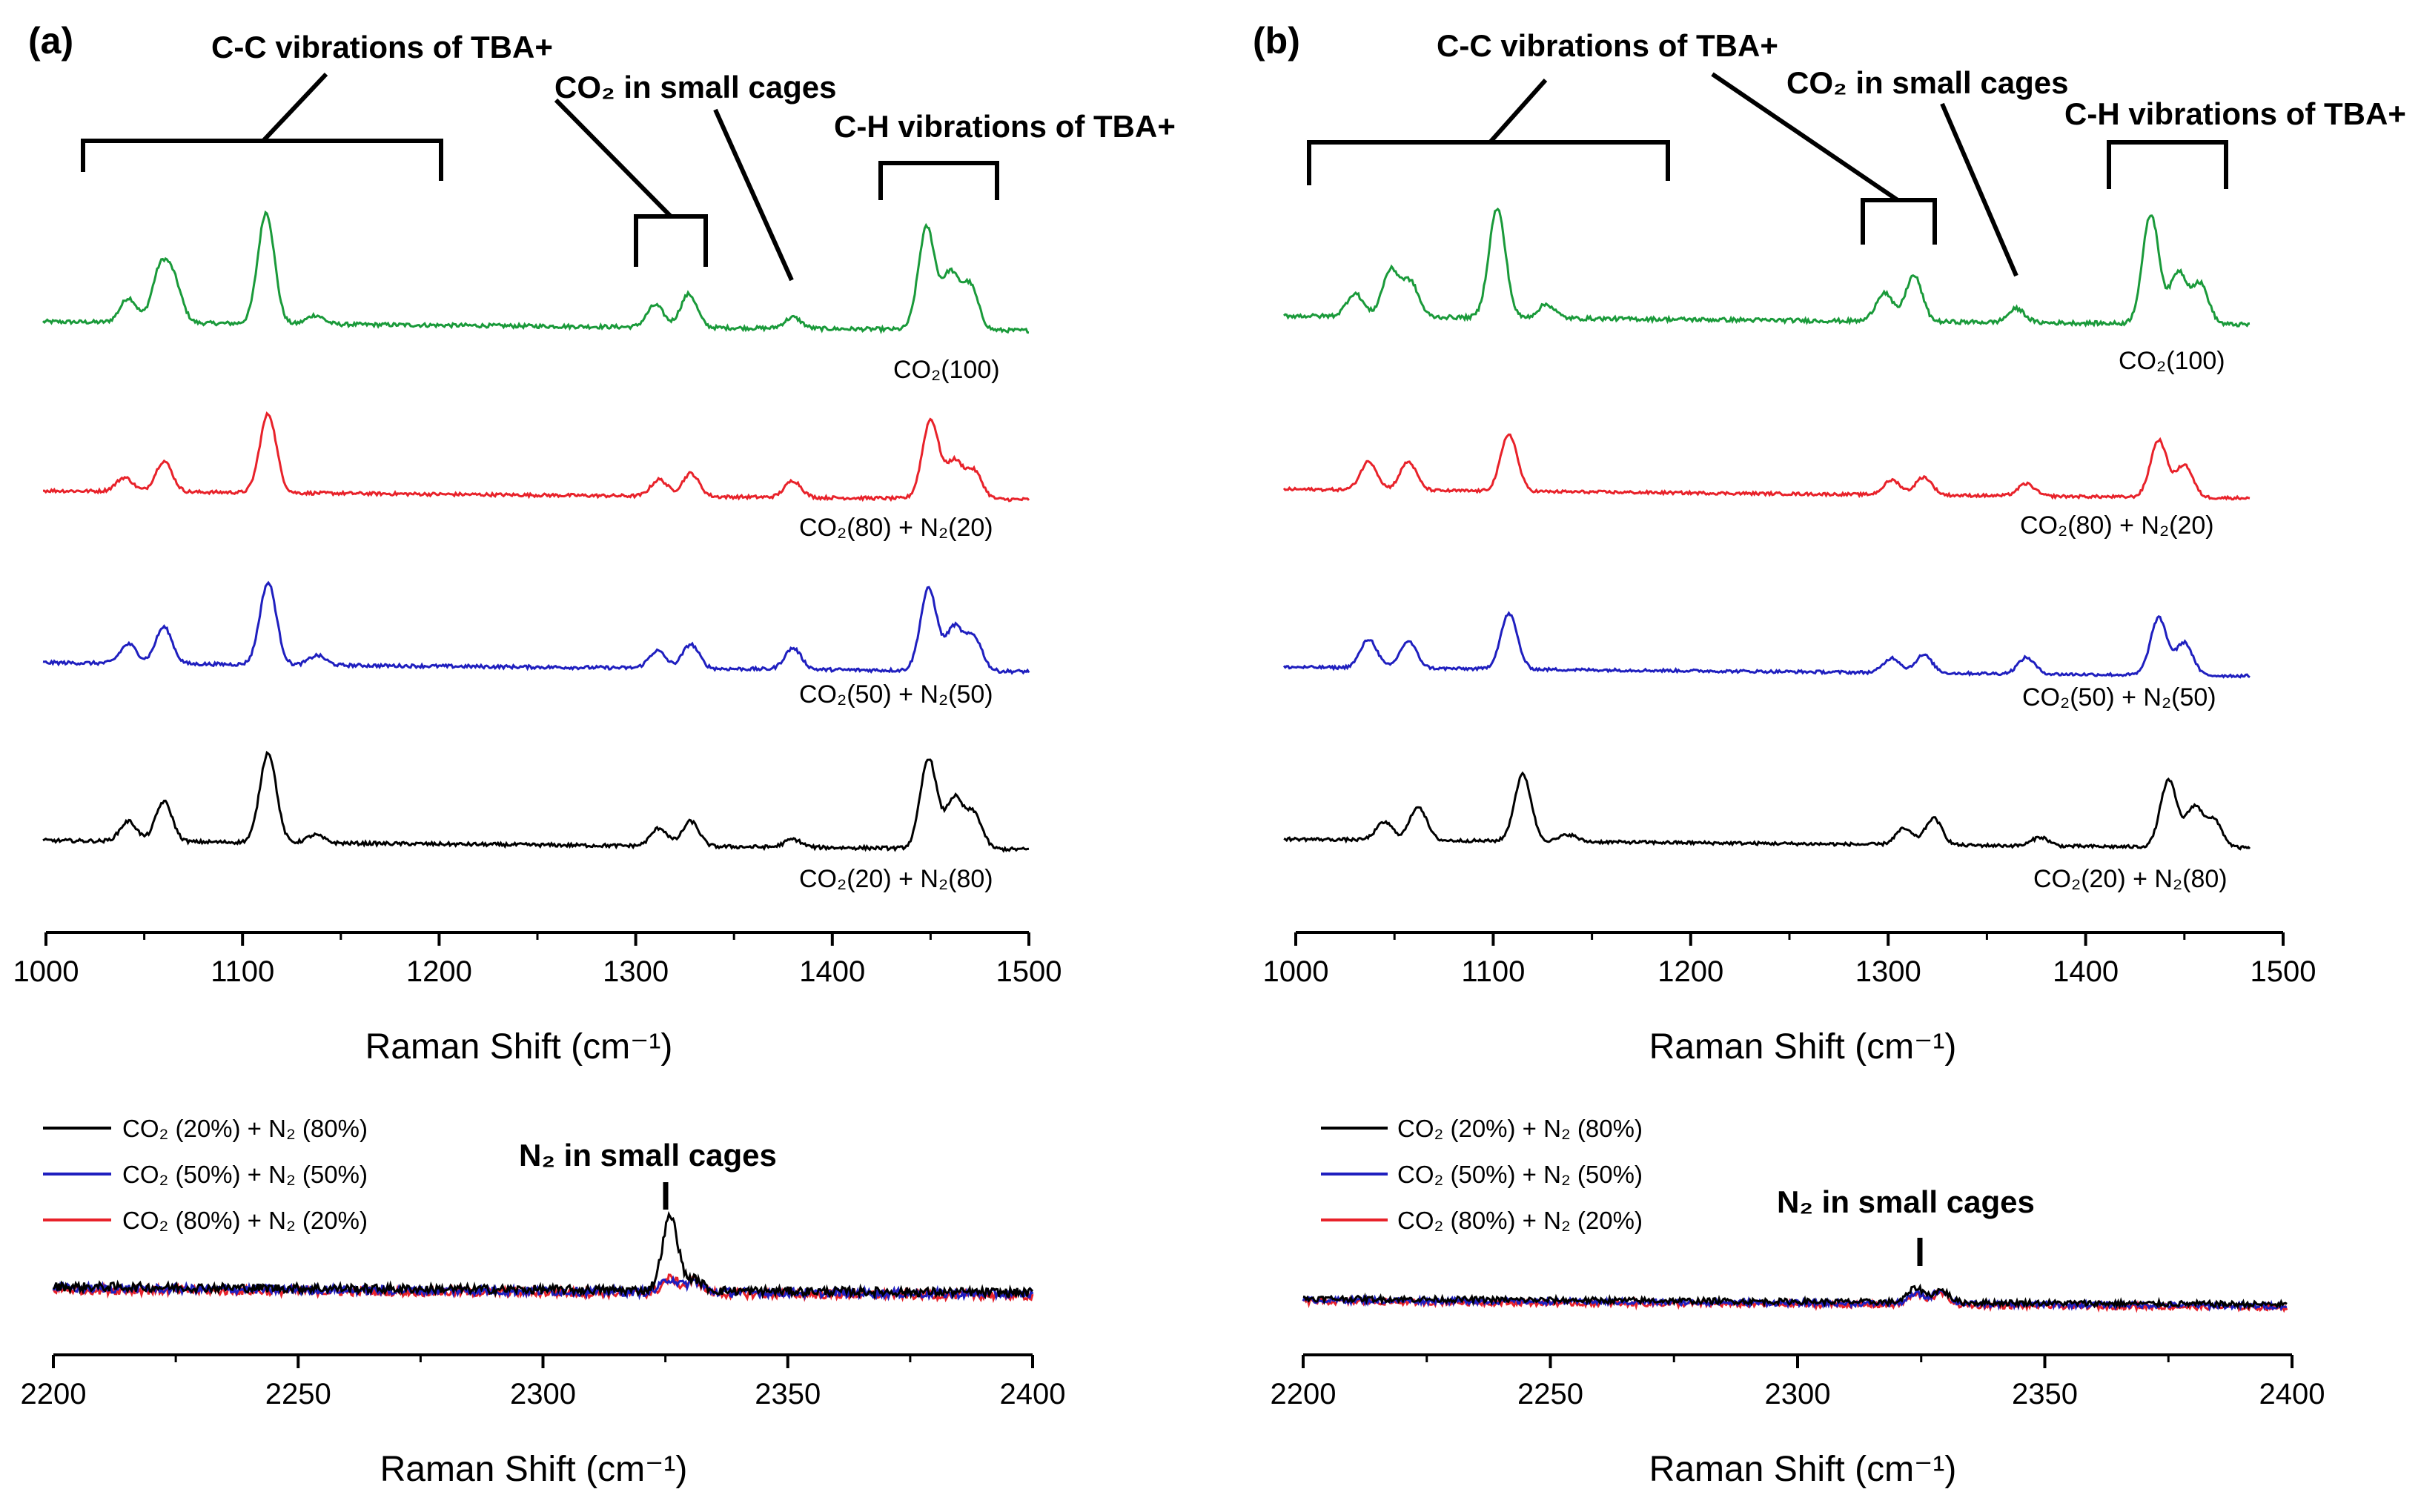 This screenshot has height=1512, width=2421. What do you see at coordinates (1488, 162) in the screenshot?
I see `bracket-cc-b` at bounding box center [1488, 162].